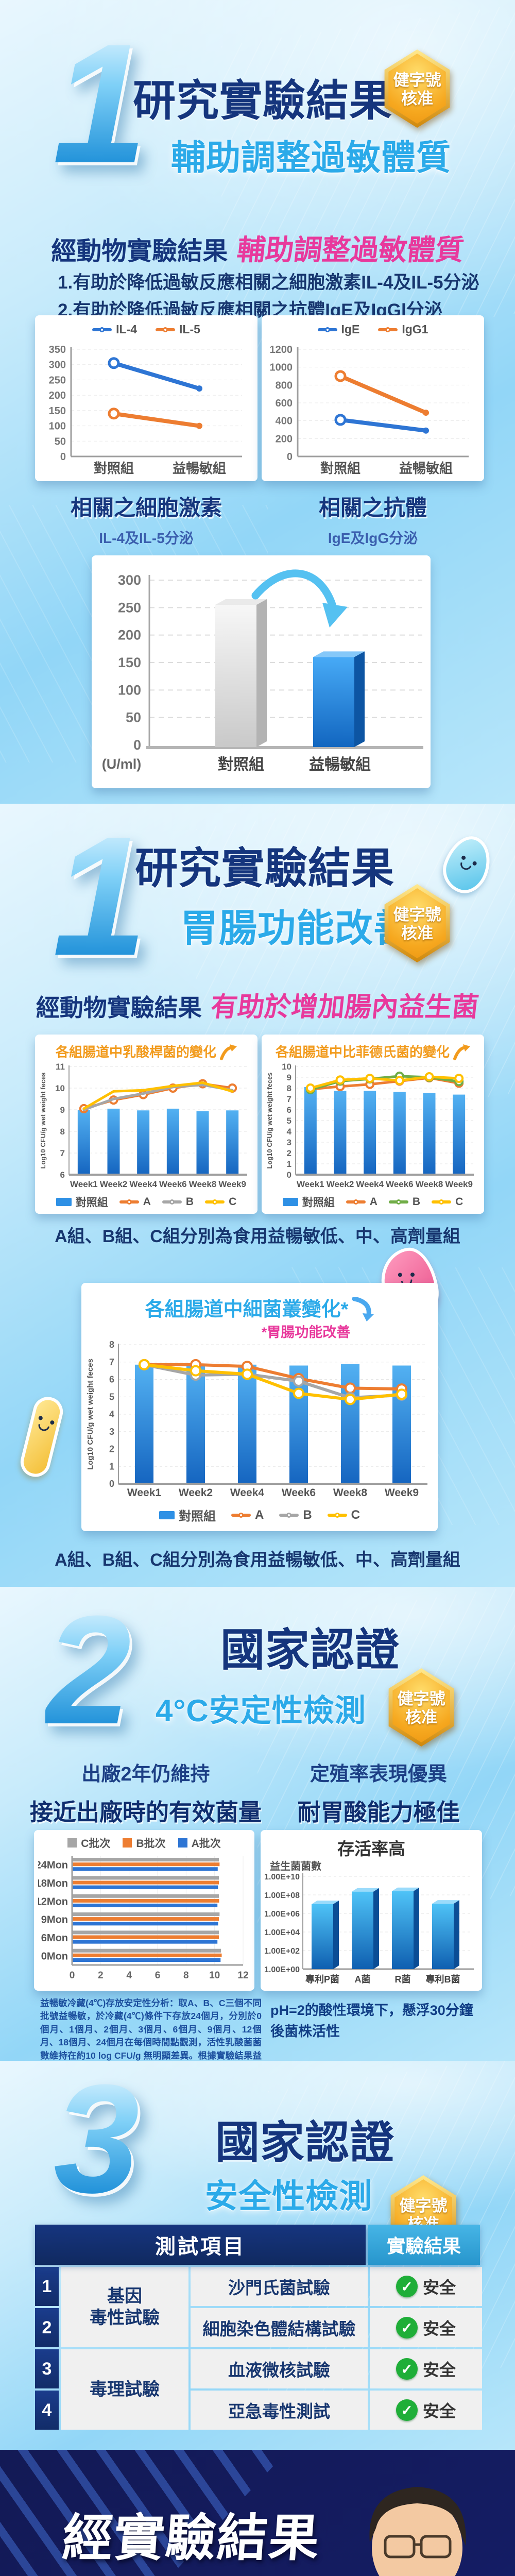 The height and width of the screenshot is (2576, 515). What do you see at coordinates (279, 2368) in the screenshot?
I see `test-name: 血液微核試驗` at bounding box center [279, 2368].